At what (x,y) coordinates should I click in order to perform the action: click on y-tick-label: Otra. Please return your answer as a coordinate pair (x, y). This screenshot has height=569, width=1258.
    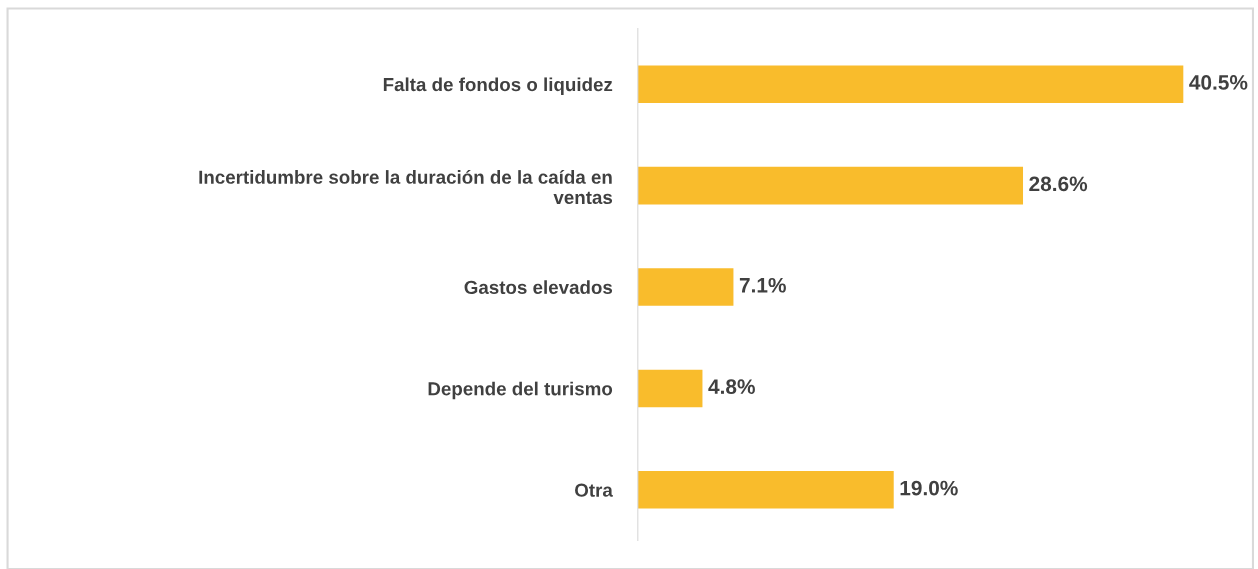
    Looking at the image, I should click on (594, 490).